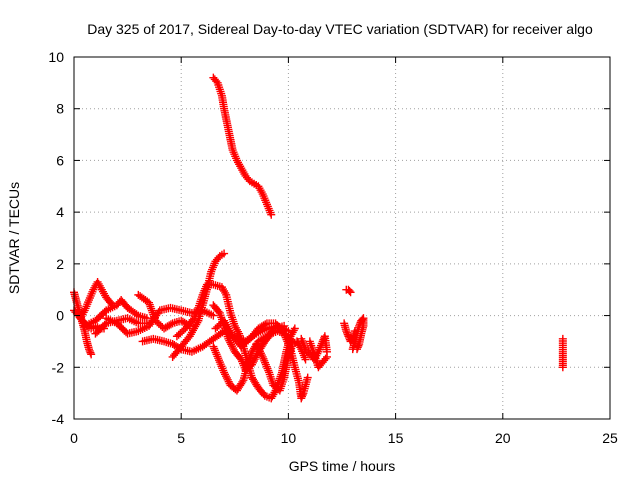 The height and width of the screenshot is (480, 640). I want to click on x-tick-label: 25, so click(610, 438).